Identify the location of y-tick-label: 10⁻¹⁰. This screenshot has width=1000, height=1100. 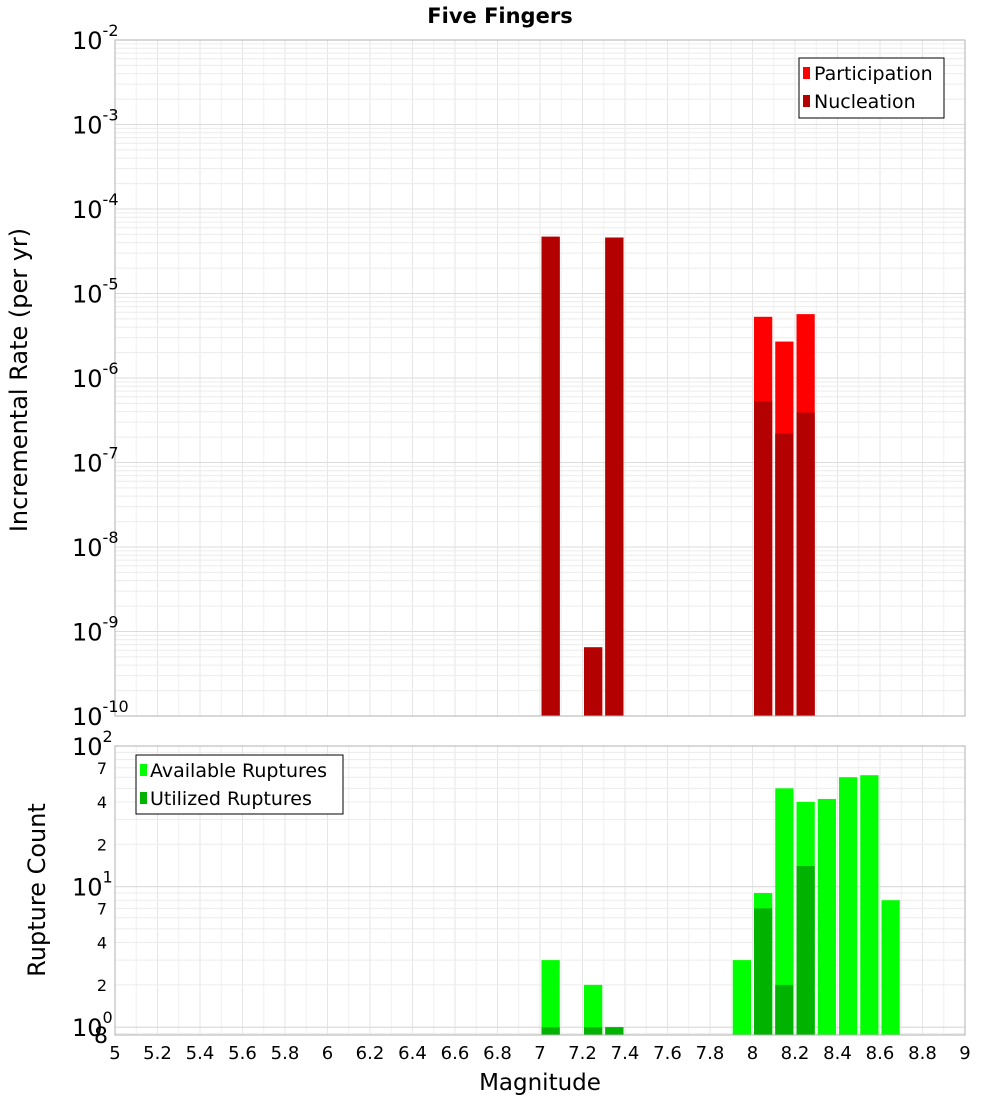
(100, 714).